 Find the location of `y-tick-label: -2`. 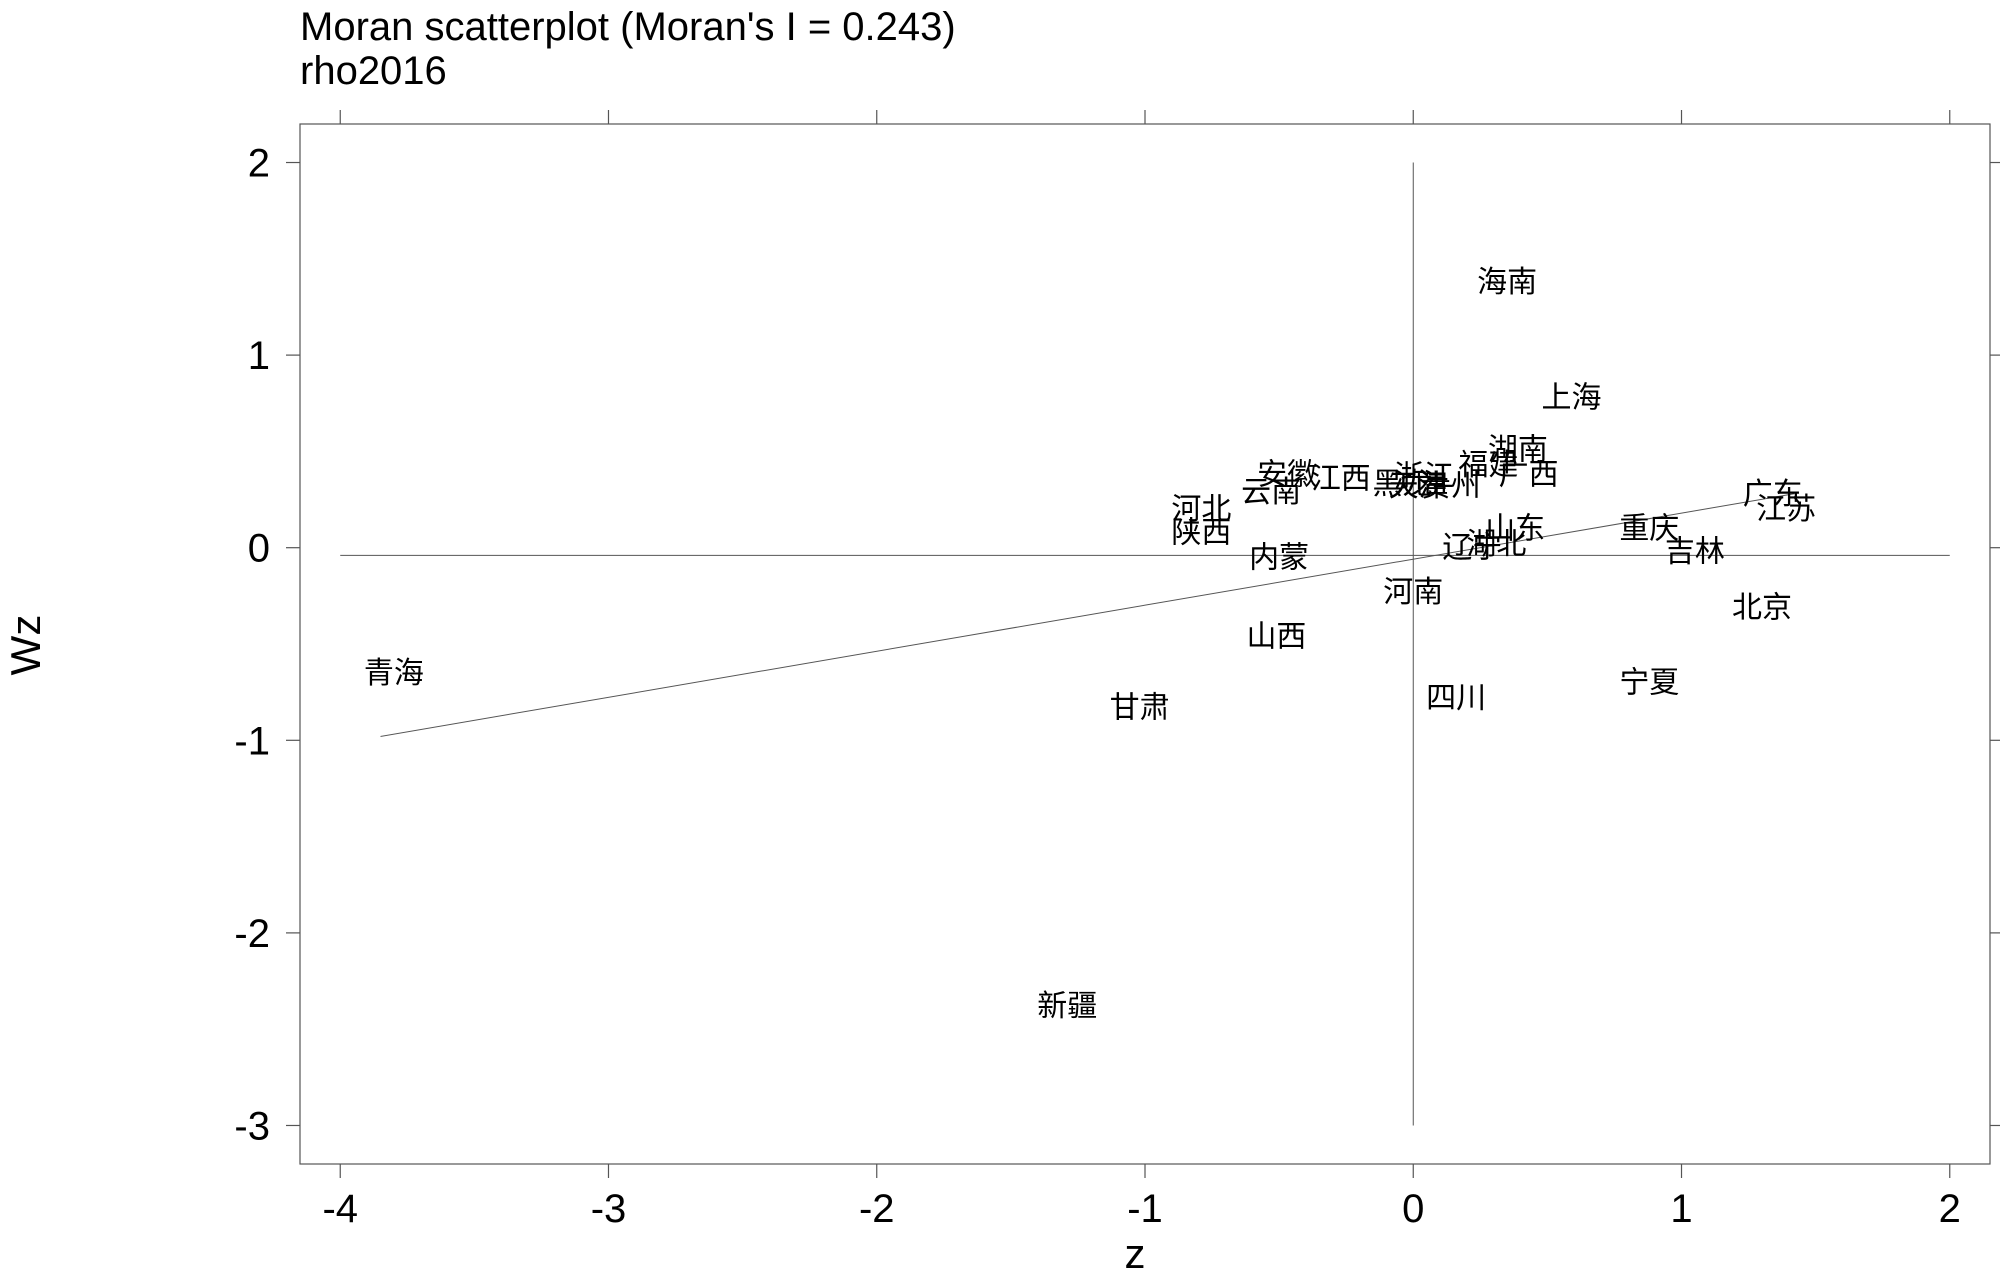

y-tick-label: -2 is located at coordinates (252, 934).